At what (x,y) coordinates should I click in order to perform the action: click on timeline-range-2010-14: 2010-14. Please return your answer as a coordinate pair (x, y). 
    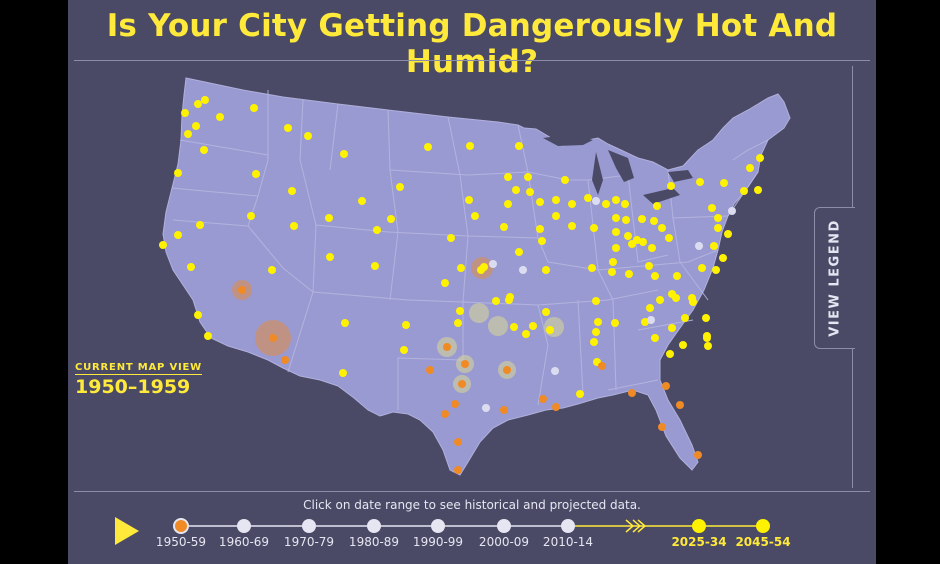
    Looking at the image, I should click on (568, 542).